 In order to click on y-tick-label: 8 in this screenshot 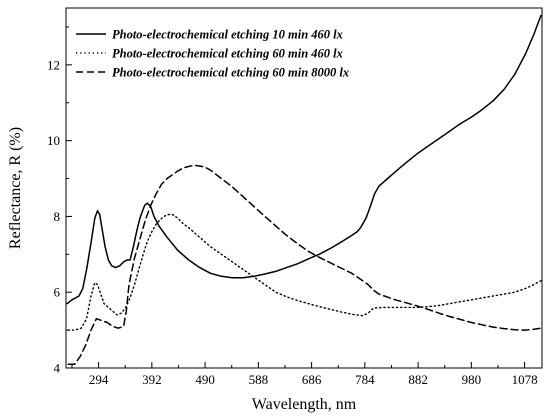, I will do `click(57, 216)`.